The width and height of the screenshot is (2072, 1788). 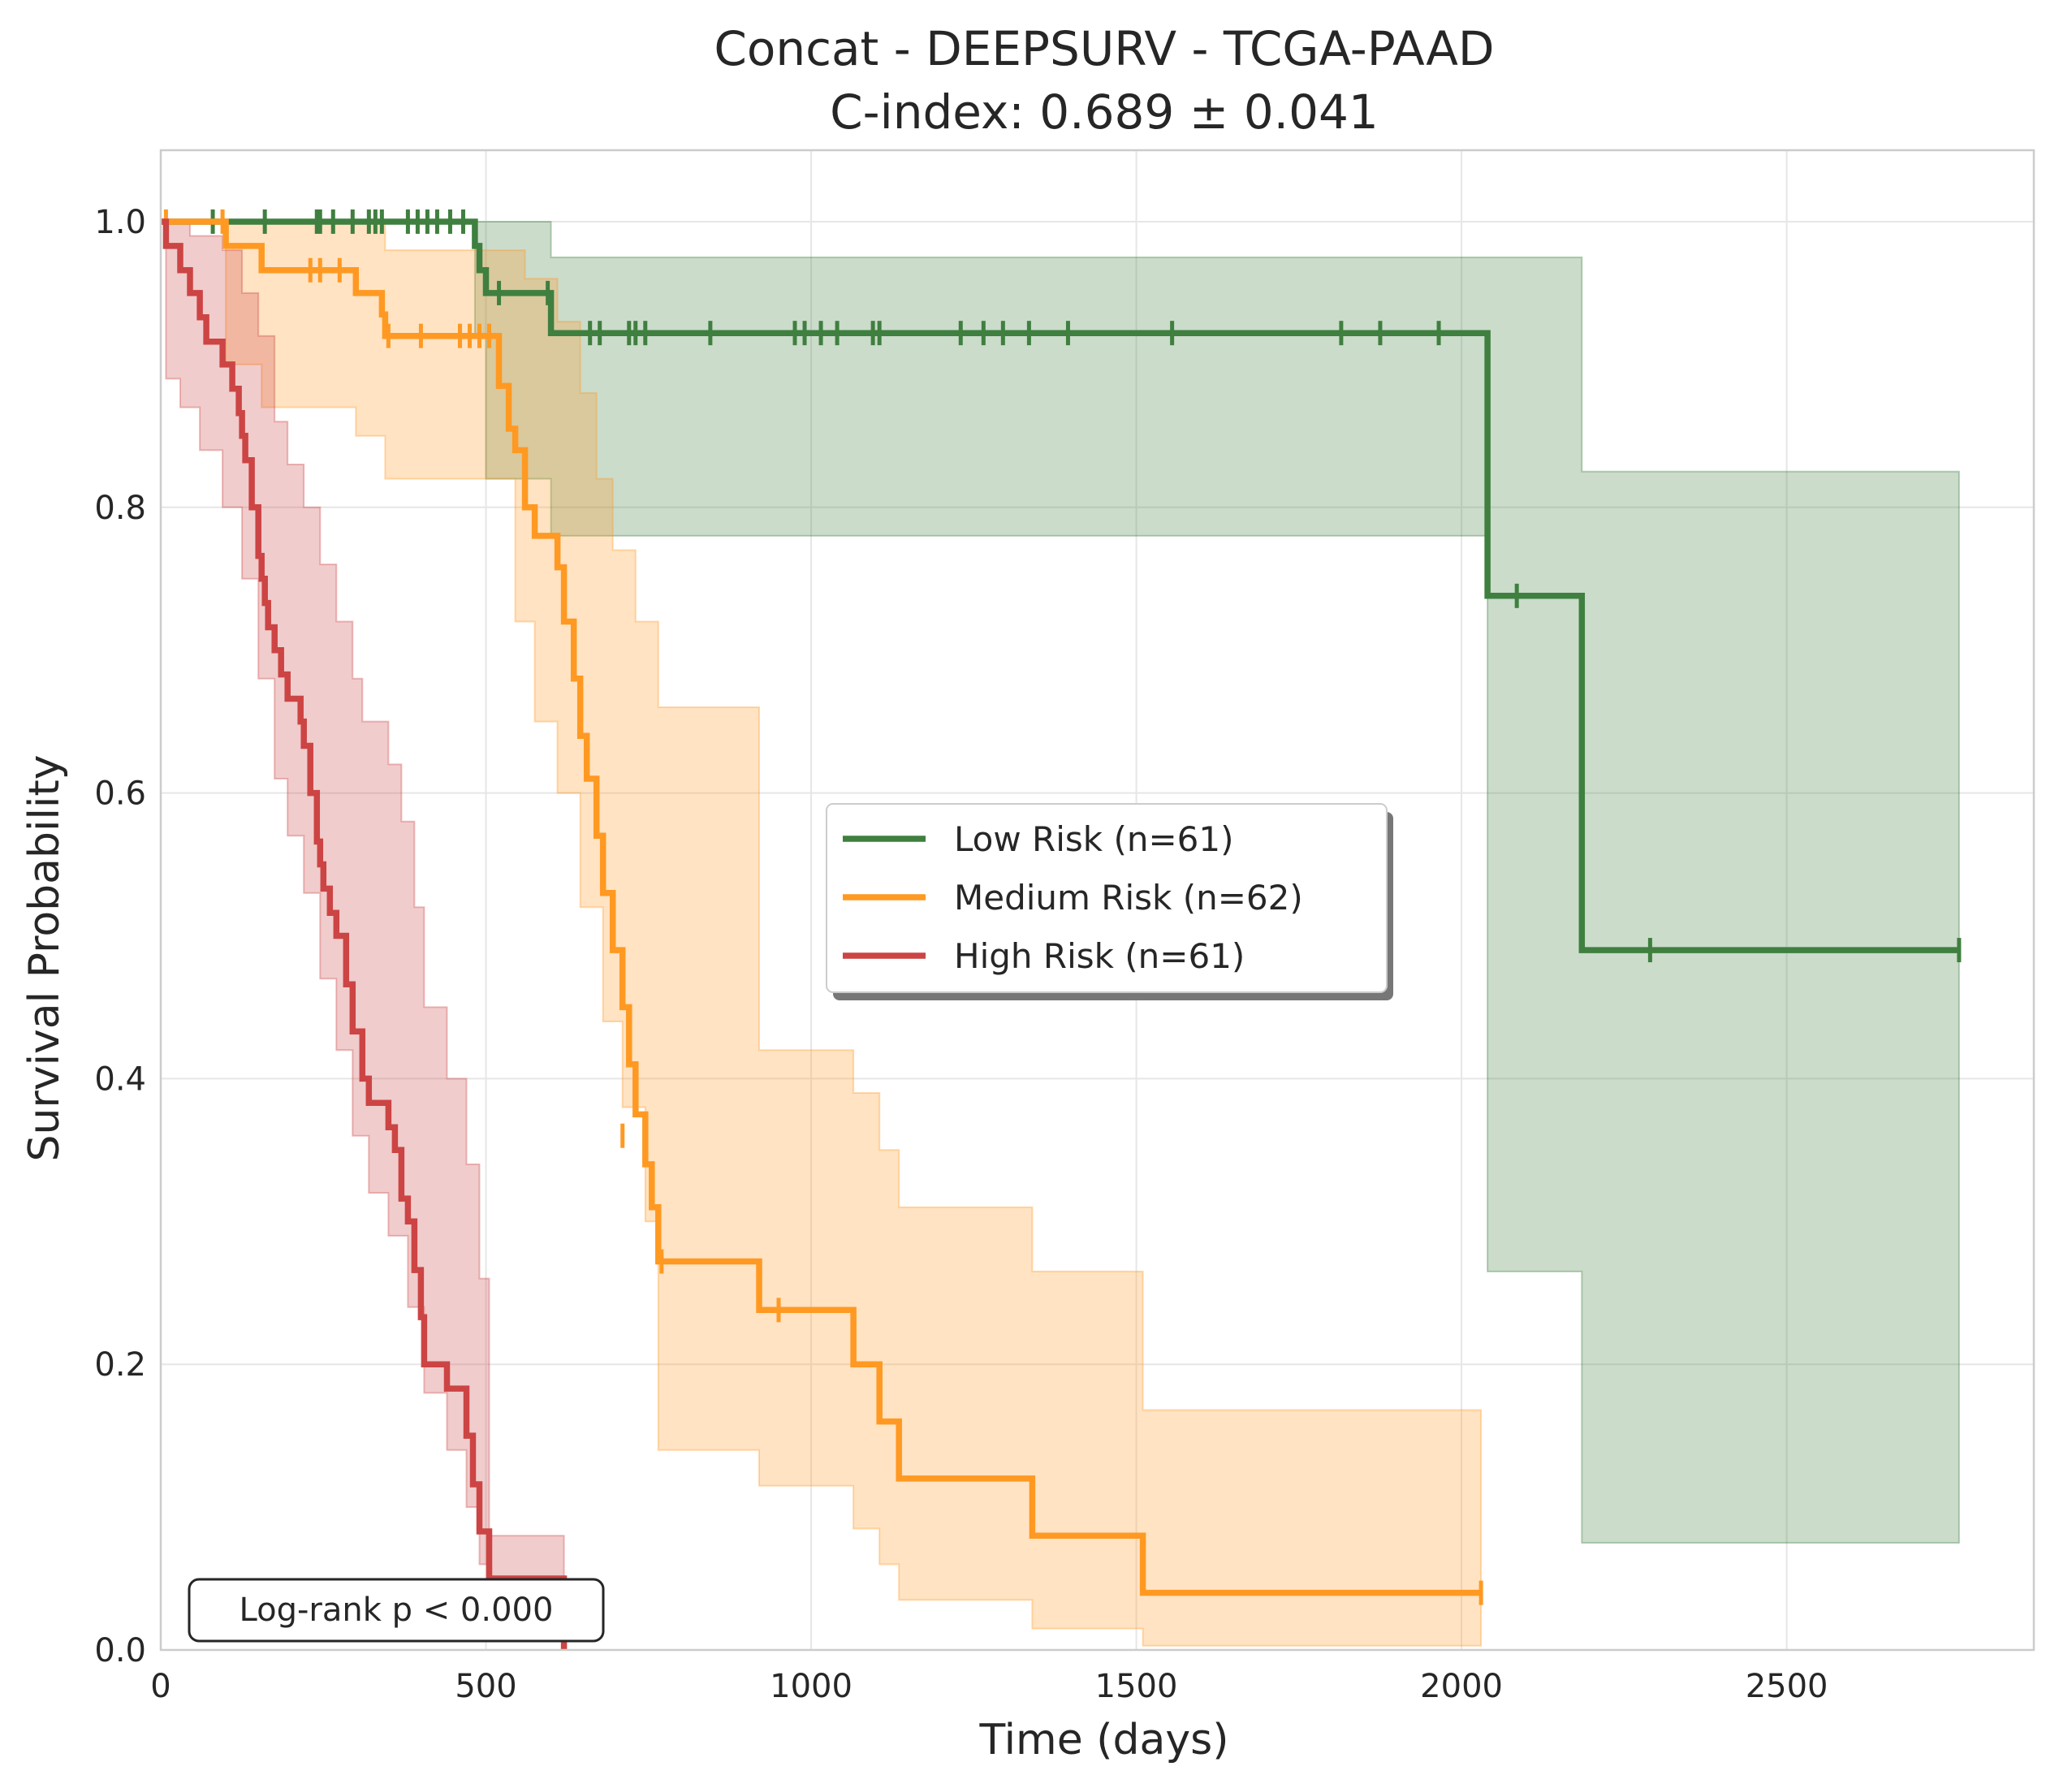 I want to click on y-tick-label: 0.6, so click(x=120, y=794).